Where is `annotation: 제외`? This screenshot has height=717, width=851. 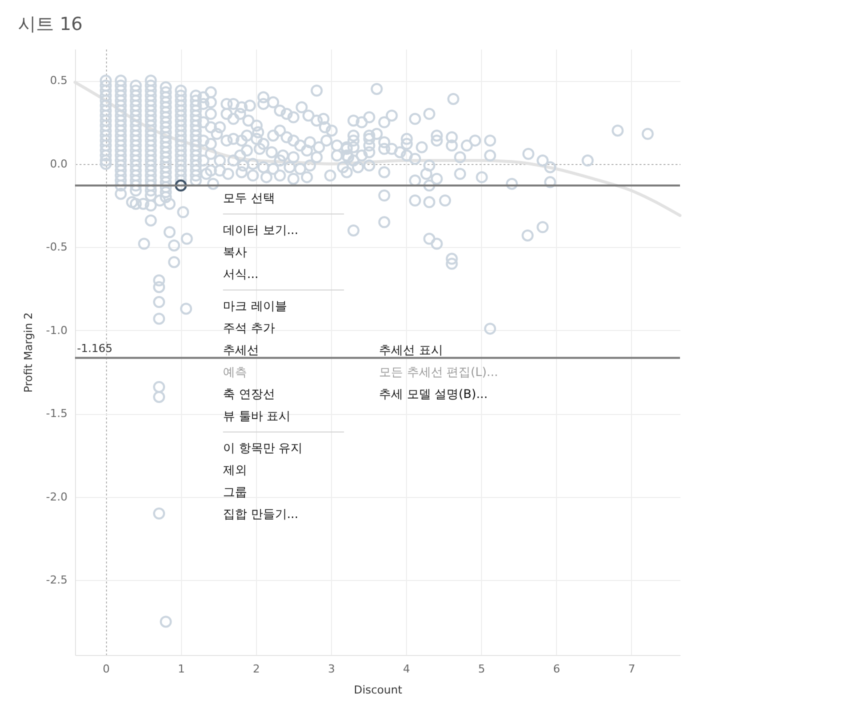
annotation: 제외 is located at coordinates (235, 470).